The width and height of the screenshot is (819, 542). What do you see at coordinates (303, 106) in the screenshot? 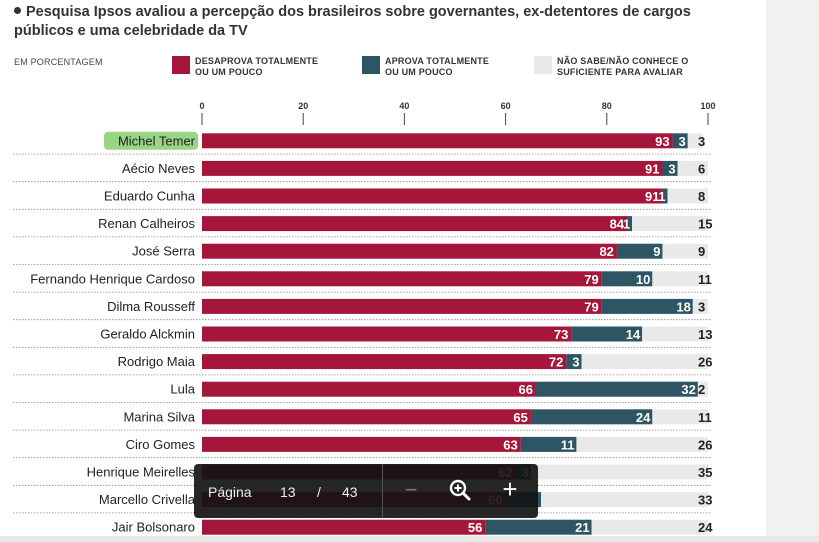
I see `x-tick-label: 20` at bounding box center [303, 106].